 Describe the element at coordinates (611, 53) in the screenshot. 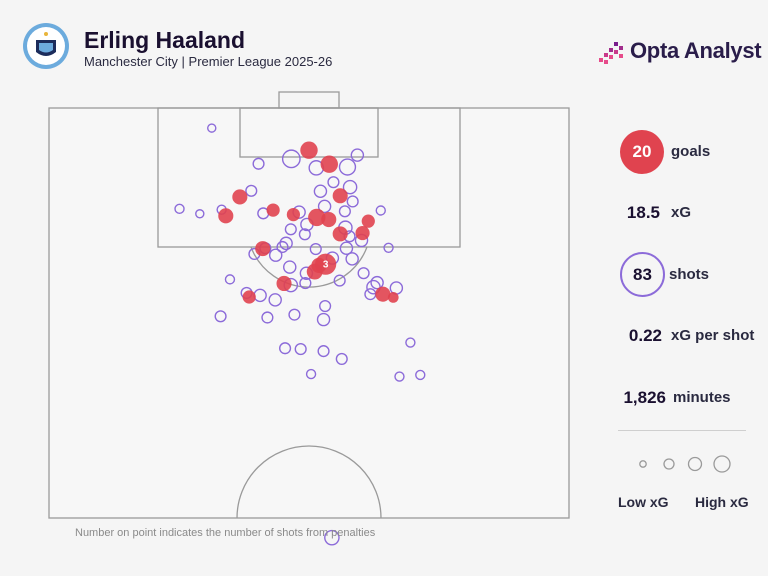

I see `opta-logo-icon` at that location.